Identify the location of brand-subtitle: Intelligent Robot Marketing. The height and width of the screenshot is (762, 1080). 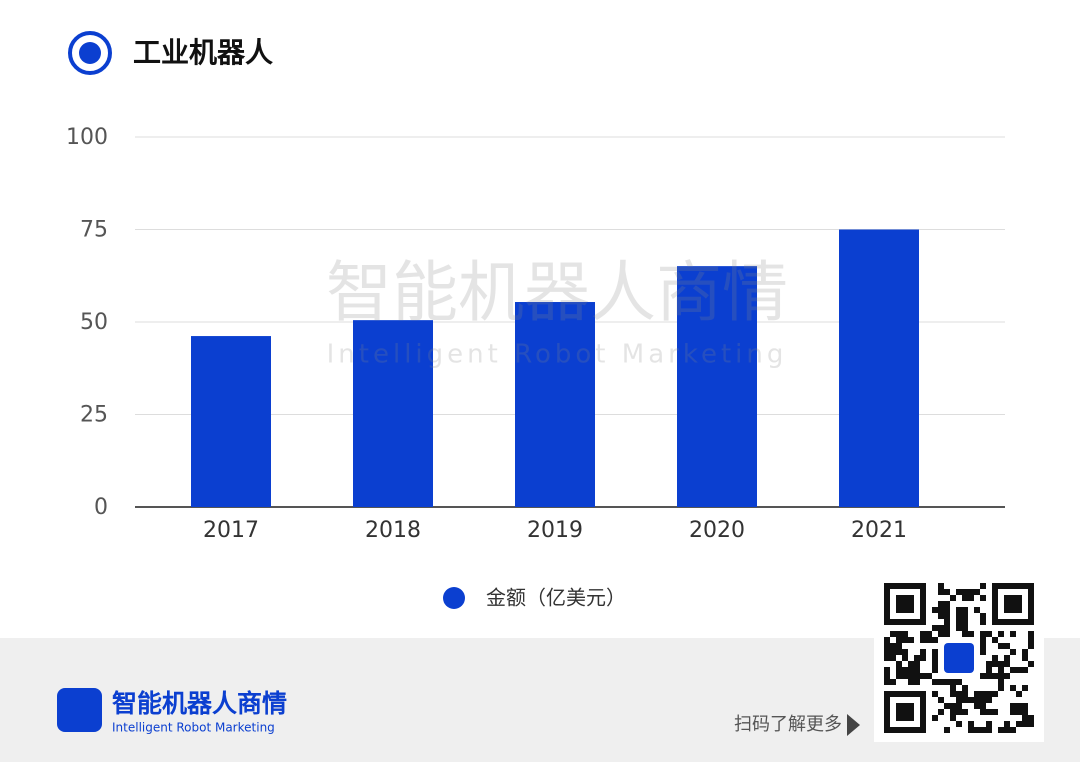
(193, 728).